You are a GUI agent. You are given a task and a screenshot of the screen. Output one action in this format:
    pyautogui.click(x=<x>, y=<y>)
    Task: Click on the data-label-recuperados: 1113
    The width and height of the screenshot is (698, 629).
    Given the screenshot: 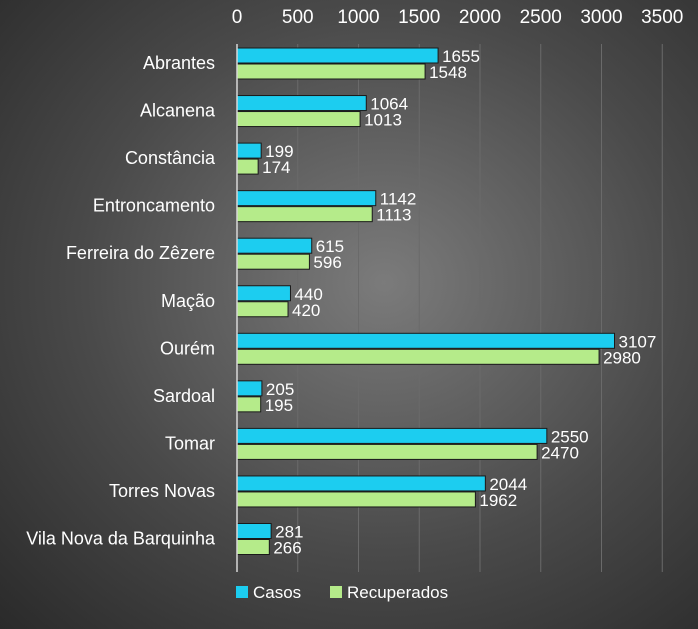 What is the action you would take?
    pyautogui.click(x=393, y=215)
    